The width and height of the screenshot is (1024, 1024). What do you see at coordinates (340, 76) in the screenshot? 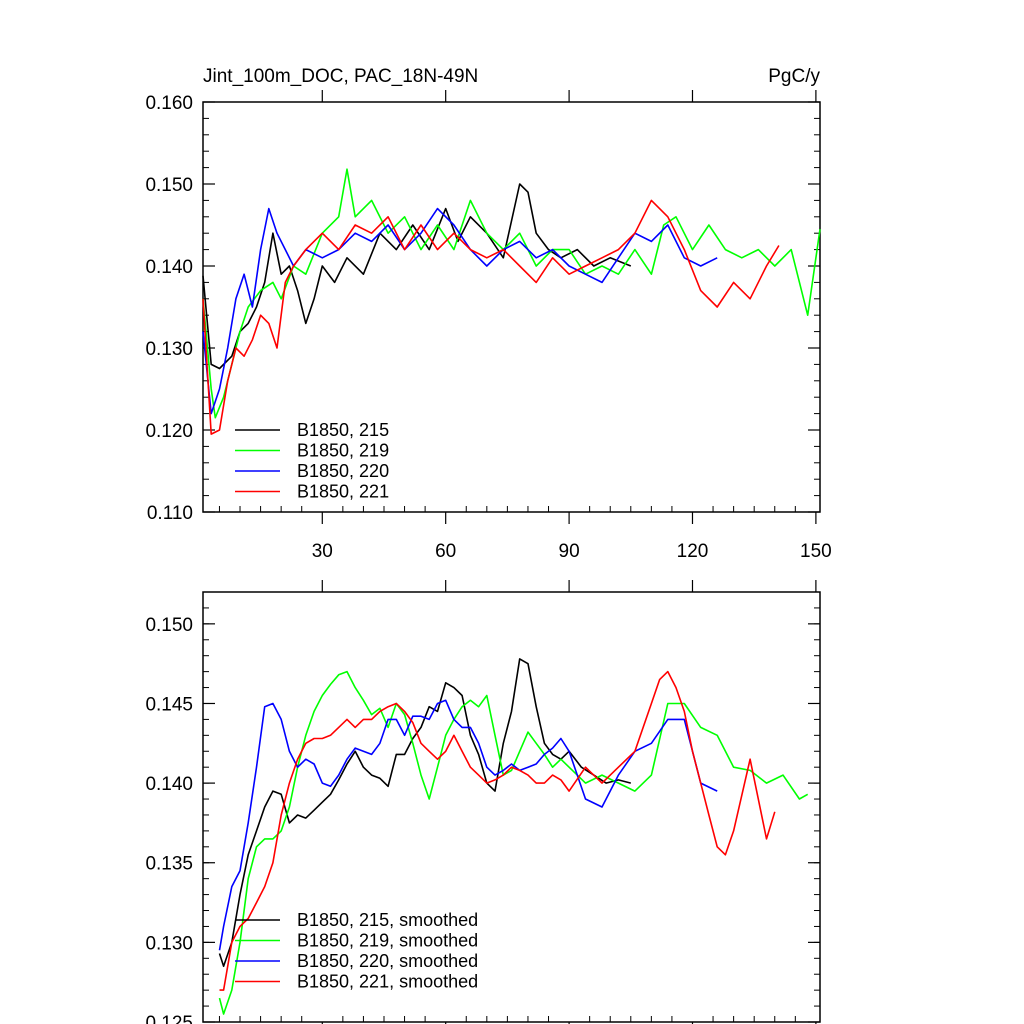
I see `chart-title: Jint_100m_DOC, PAC_18N-49N` at bounding box center [340, 76].